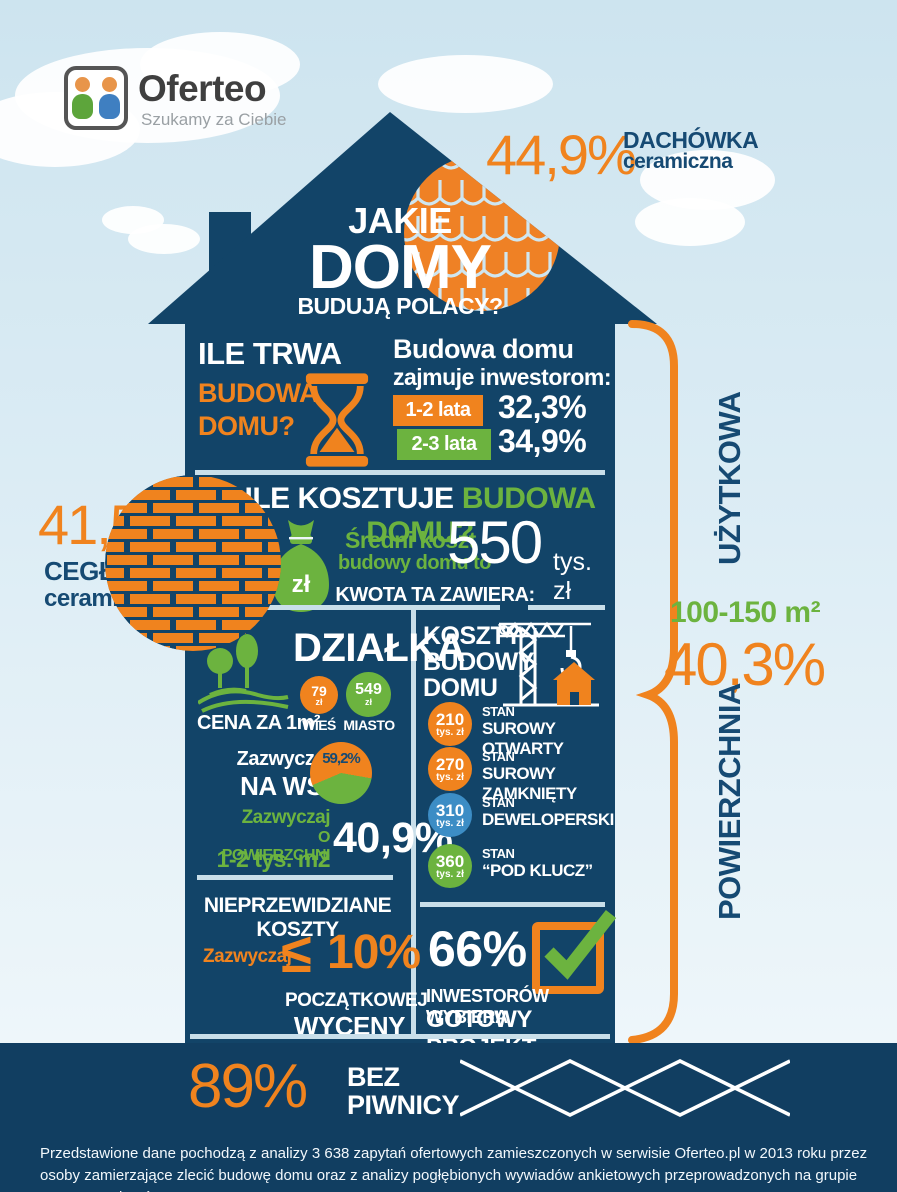  I want to click on cost-unit: tys. zł, so click(572, 576).